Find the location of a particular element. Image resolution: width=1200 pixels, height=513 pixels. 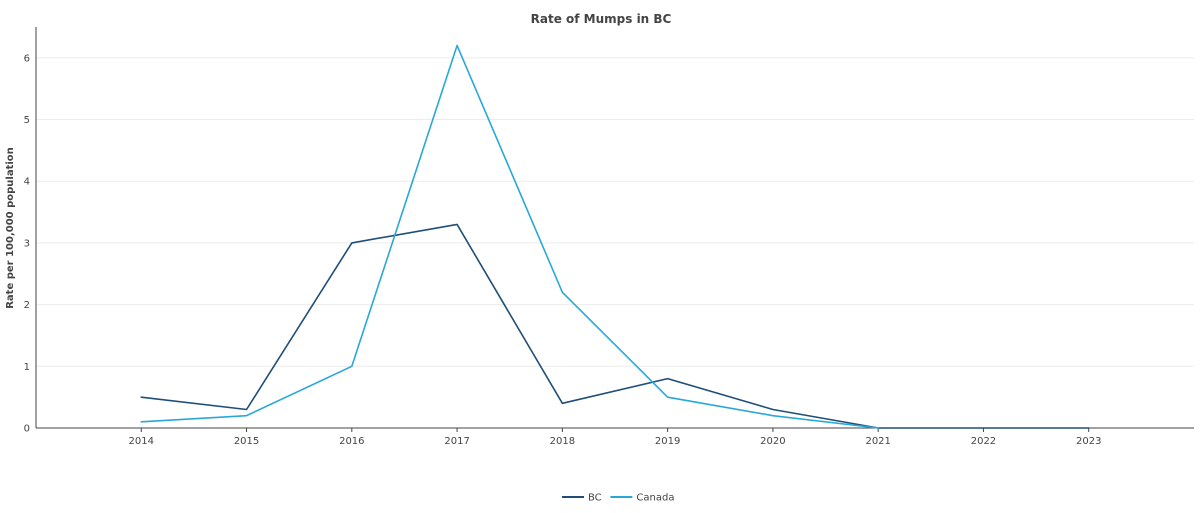

legend-item-canada: Canada is located at coordinates (642, 498).